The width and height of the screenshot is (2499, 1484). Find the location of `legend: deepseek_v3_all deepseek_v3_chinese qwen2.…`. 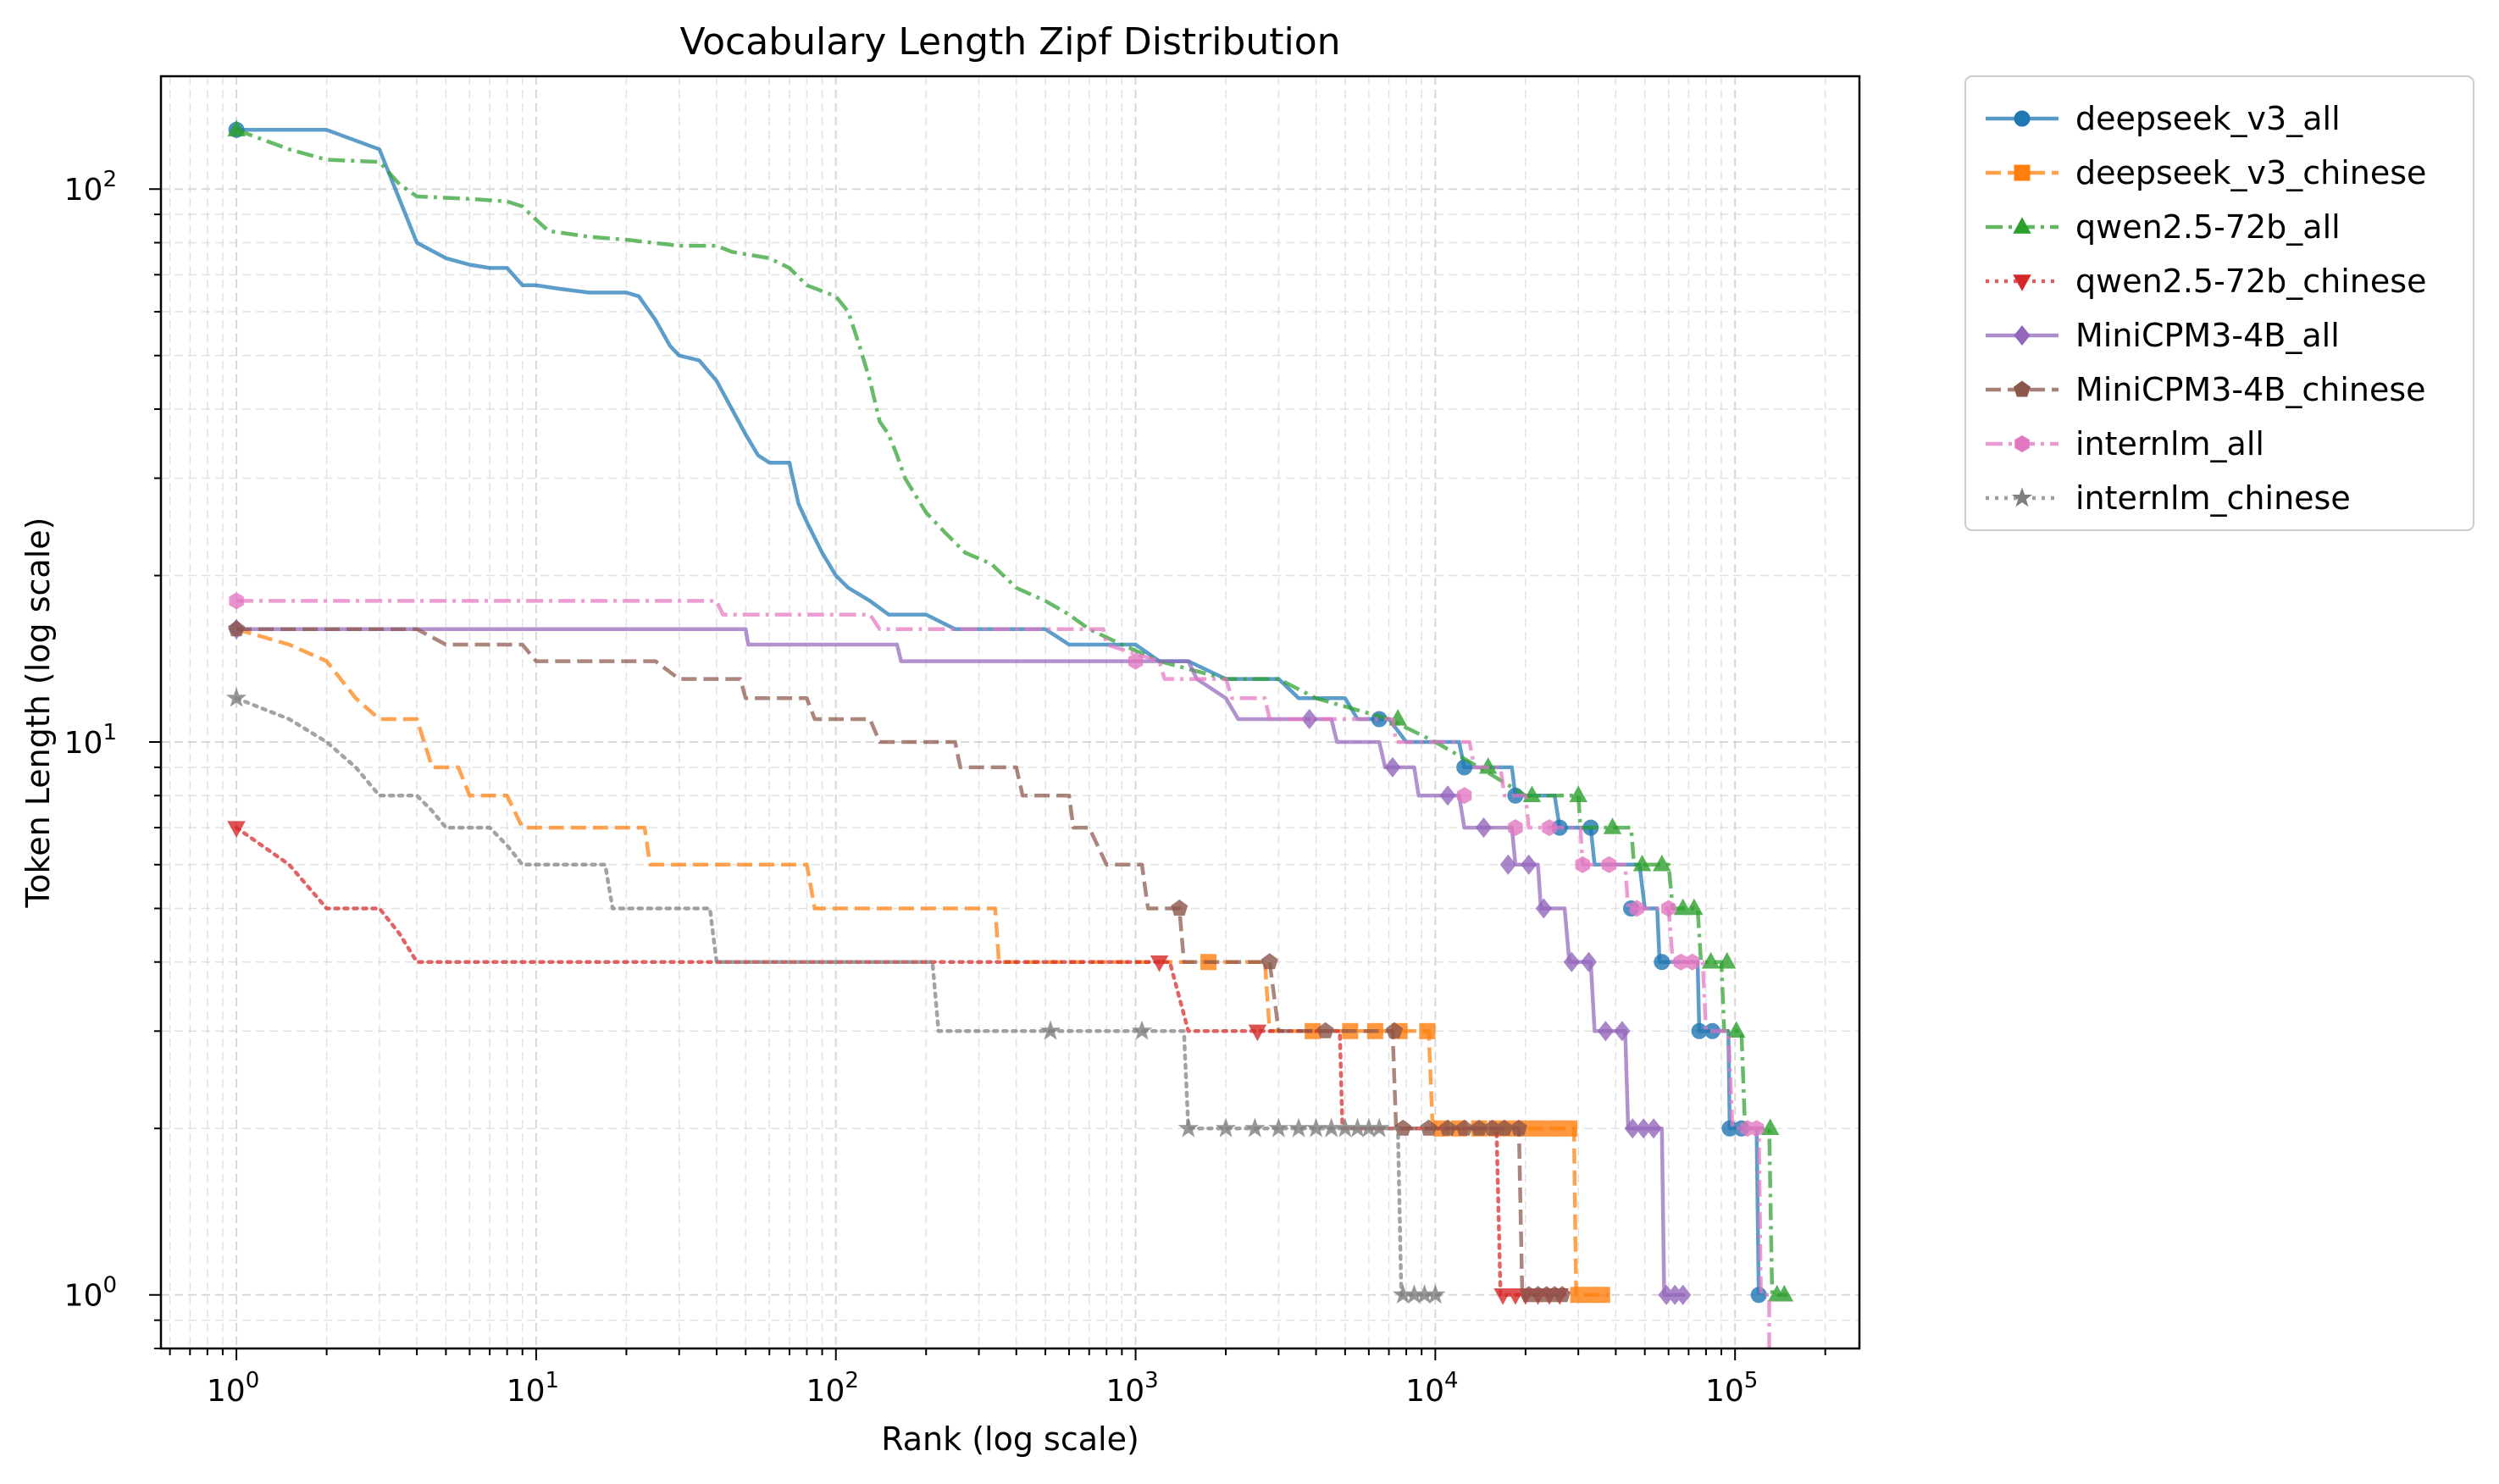

legend: deepseek_v3_all deepseek_v3_chinese qwen2.… is located at coordinates (2219, 303).